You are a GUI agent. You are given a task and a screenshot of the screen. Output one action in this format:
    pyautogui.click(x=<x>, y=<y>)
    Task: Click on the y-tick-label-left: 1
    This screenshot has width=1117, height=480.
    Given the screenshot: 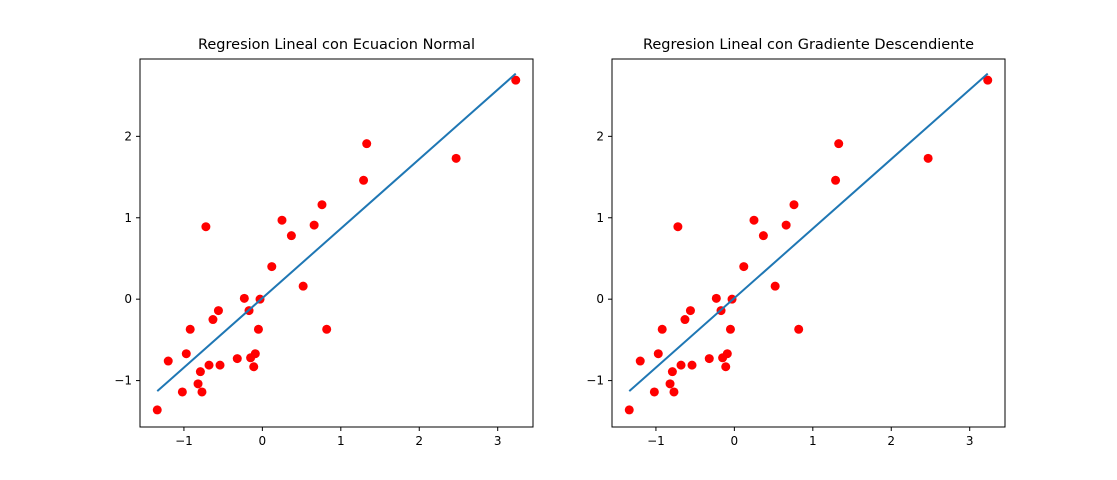 What is the action you would take?
    pyautogui.click(x=128, y=218)
    